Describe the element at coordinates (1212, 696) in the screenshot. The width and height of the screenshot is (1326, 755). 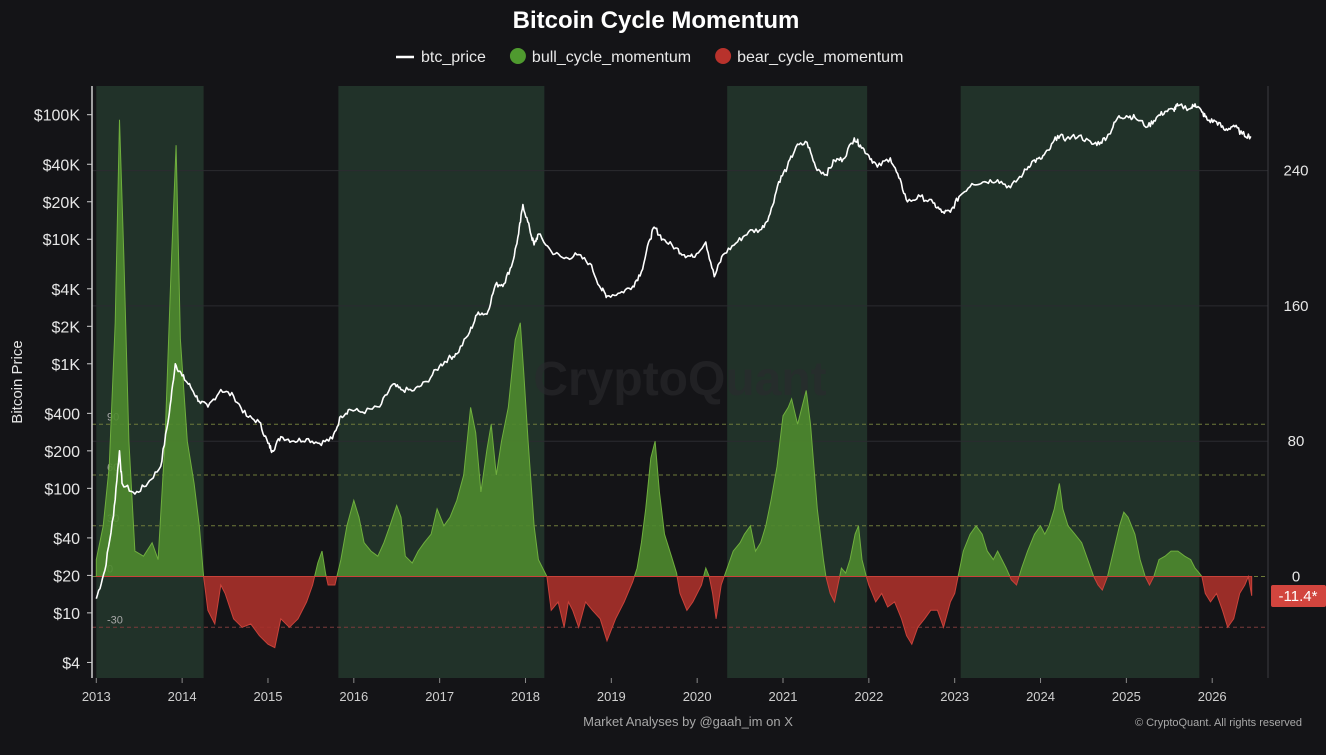
I see `x-axis-tick-label: 2026` at that location.